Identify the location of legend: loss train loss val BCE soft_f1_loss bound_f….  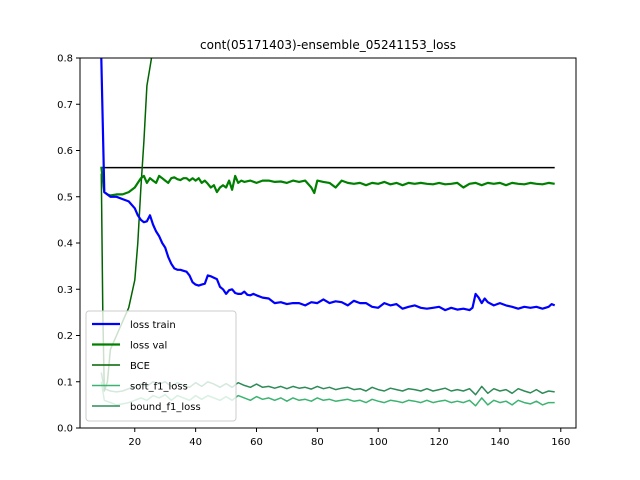
(161, 366).